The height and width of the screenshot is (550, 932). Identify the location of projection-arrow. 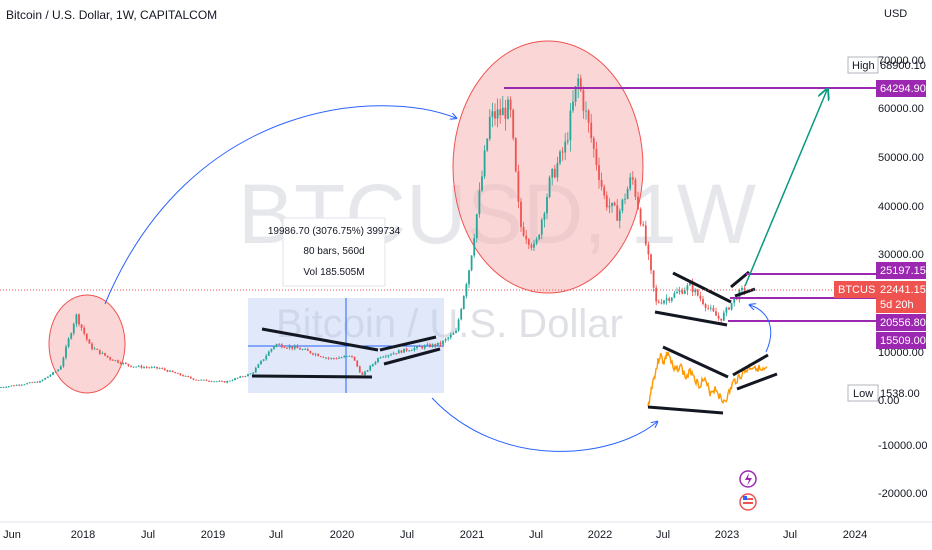
(785, 188).